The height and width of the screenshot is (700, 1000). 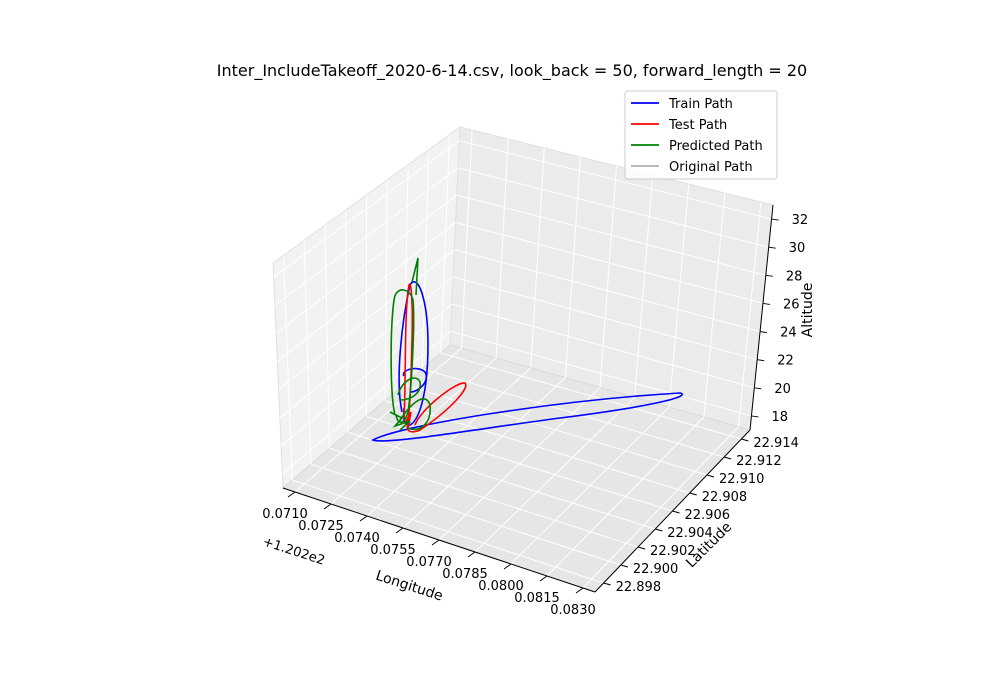 What do you see at coordinates (573, 610) in the screenshot?
I see `x-tick-label: 0.0830` at bounding box center [573, 610].